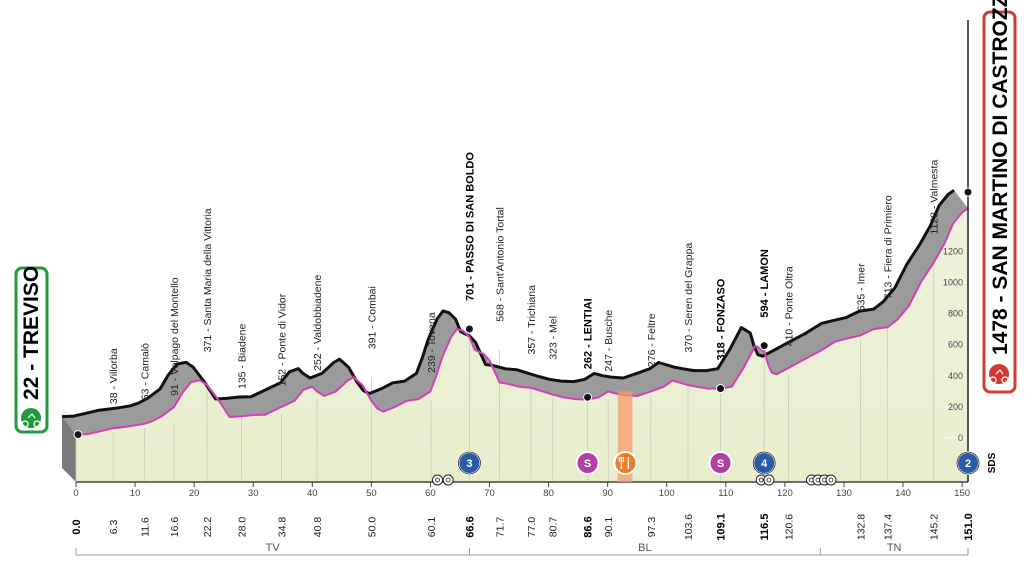 The height and width of the screenshot is (580, 1034). I want to click on x-tick-label: 140, so click(903, 493).